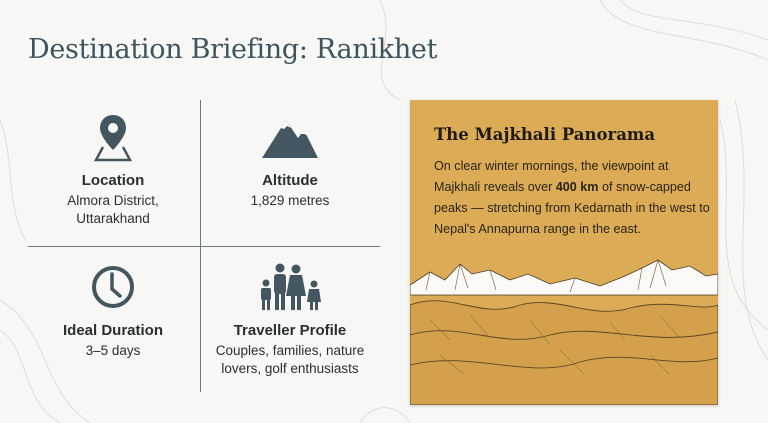  Describe the element at coordinates (545, 134) in the screenshot. I see `card-title: The Majkhali Panorama` at that location.